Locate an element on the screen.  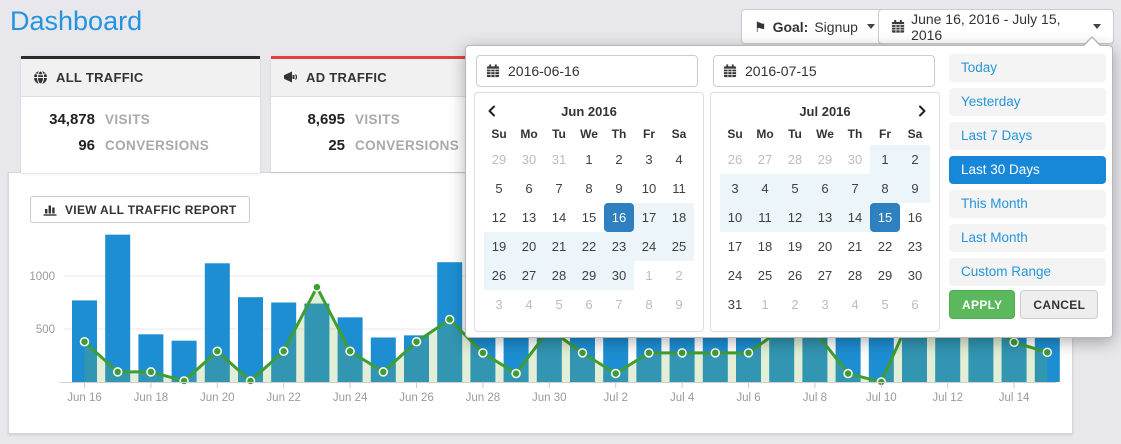
goal-selector-button: ⚑ Goal: Signup is located at coordinates (814, 26).